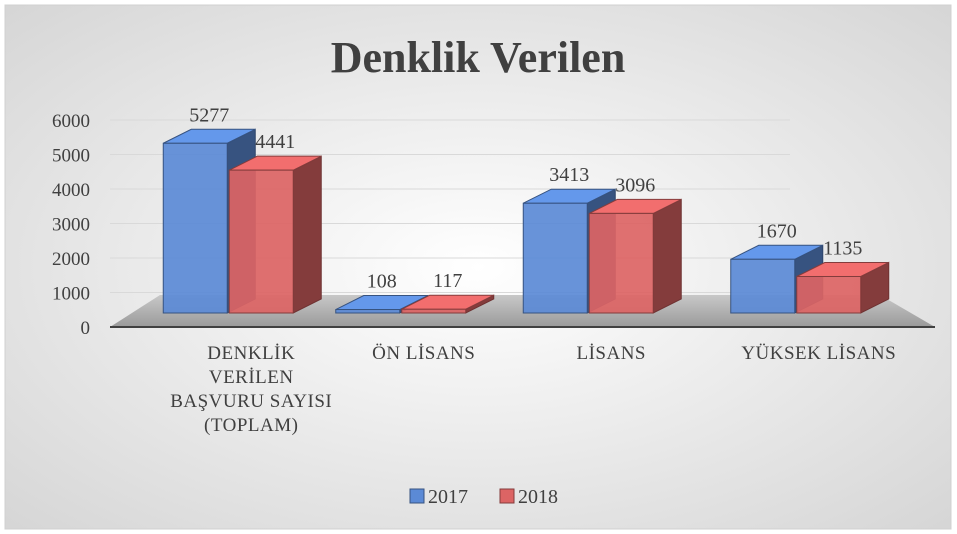 The image size is (957, 534). Describe the element at coordinates (71, 190) in the screenshot. I see `y-tick-label: 4000` at that location.